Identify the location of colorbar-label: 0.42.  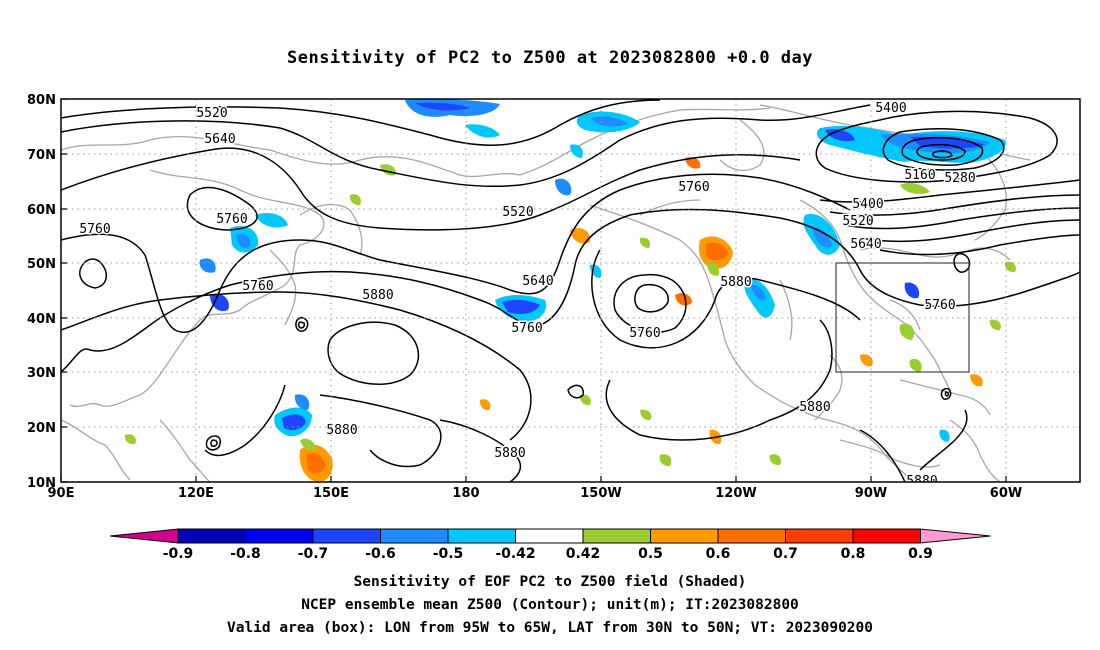
(583, 554).